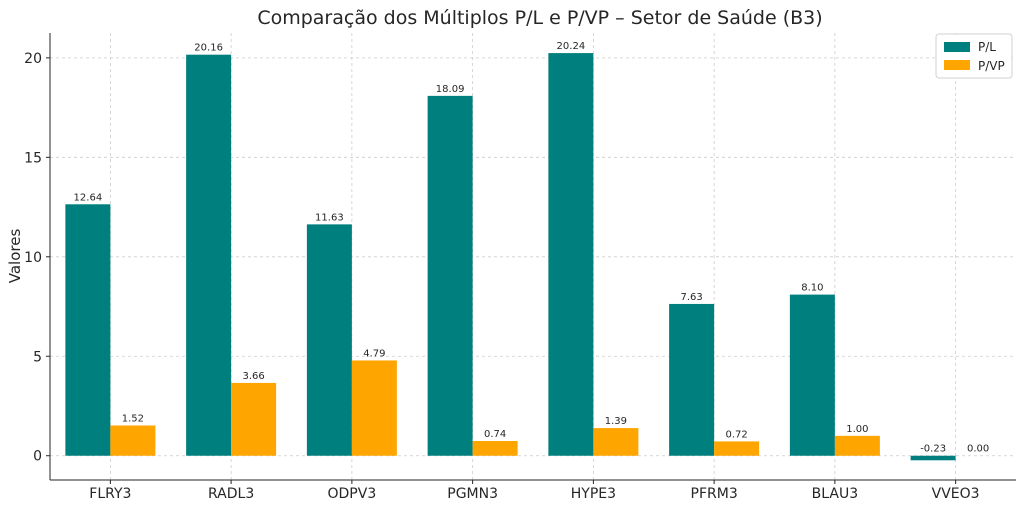 This screenshot has height=508, width=1024. Describe the element at coordinates (495, 434) in the screenshot. I see `data-label-pvp-pgmn3: 0.74` at that location.